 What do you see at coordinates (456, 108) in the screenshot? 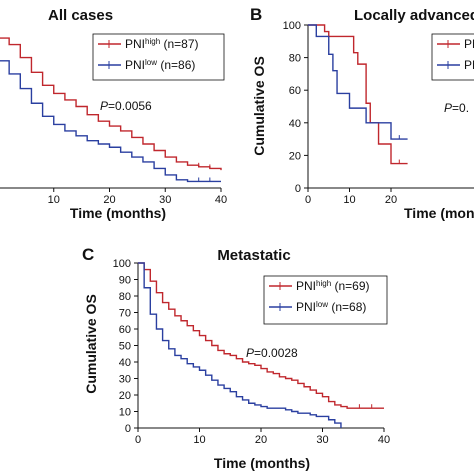
I see `p-value: P=0.` at bounding box center [456, 108].